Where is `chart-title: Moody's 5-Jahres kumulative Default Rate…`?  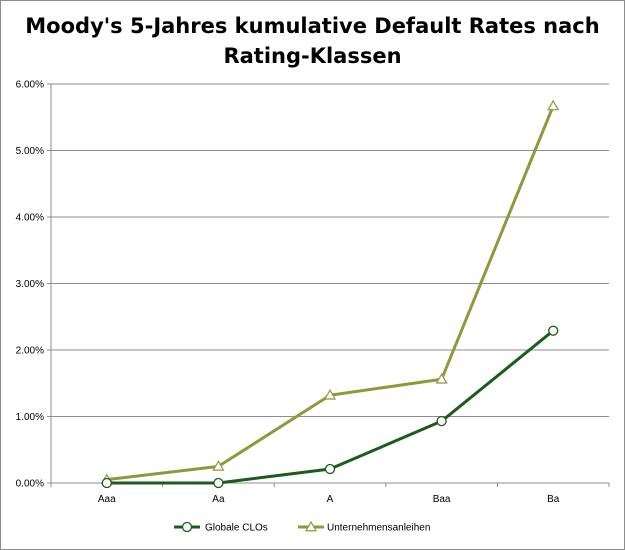
chart-title: Moody's 5-Jahres kumulative Default Rate… is located at coordinates (312, 41).